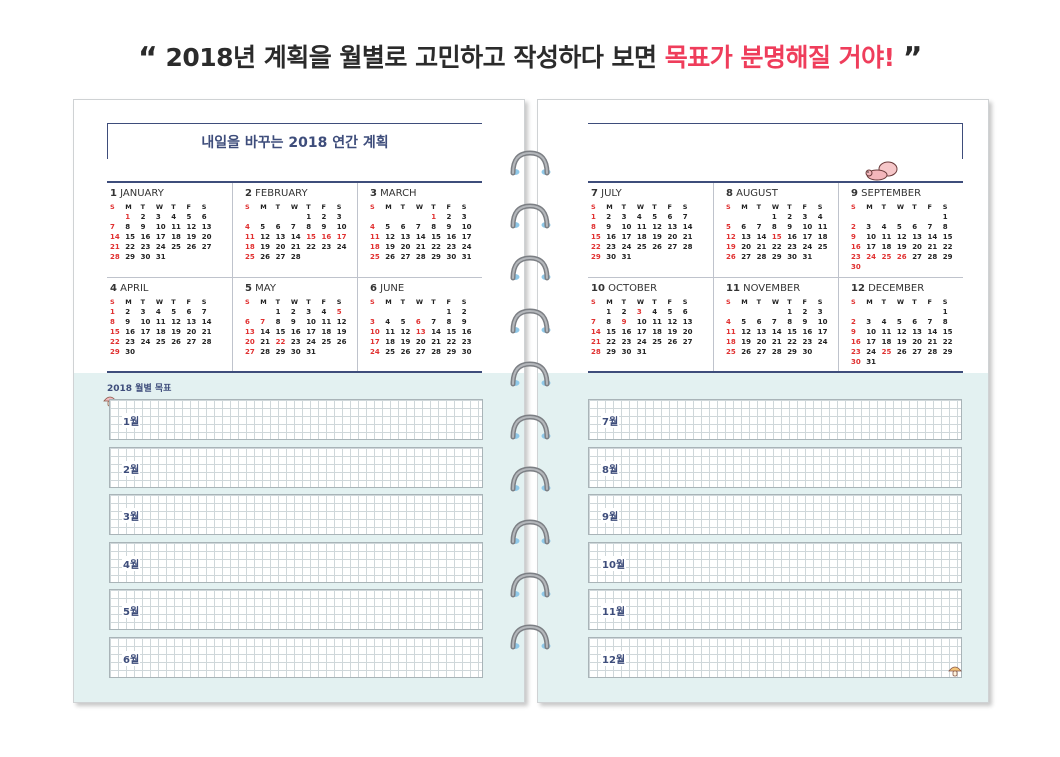  What do you see at coordinates (955, 671) in the screenshot?
I see `mushroom-icon` at bounding box center [955, 671].